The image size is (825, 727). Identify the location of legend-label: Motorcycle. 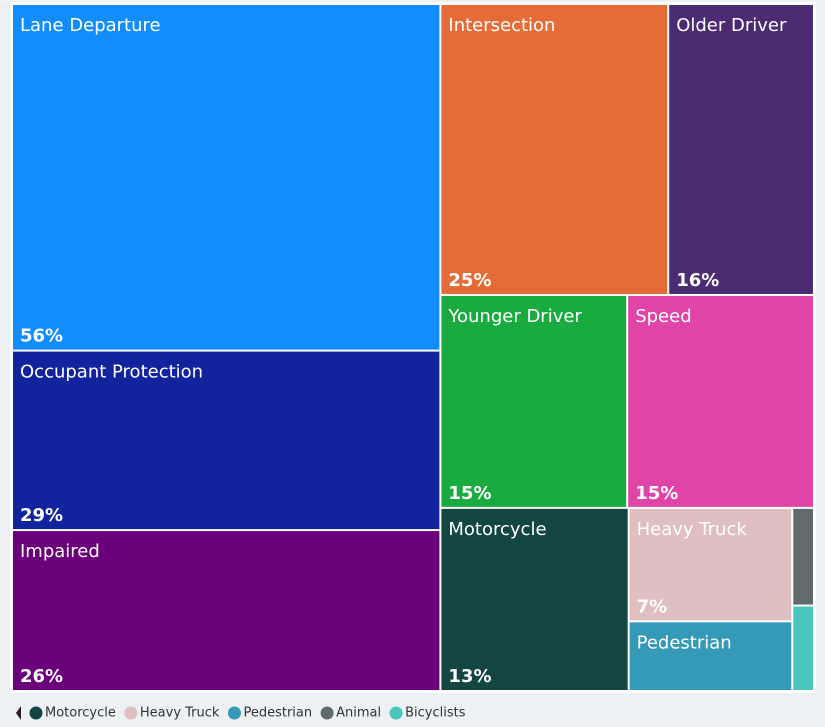
(80, 713).